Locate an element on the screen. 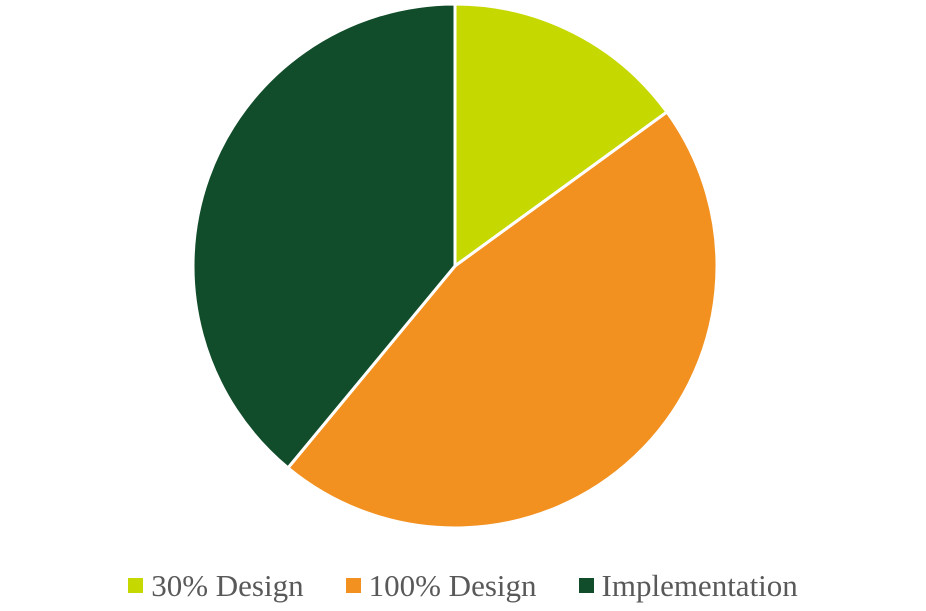  legend-label-implementation: Implementation is located at coordinates (699, 585).